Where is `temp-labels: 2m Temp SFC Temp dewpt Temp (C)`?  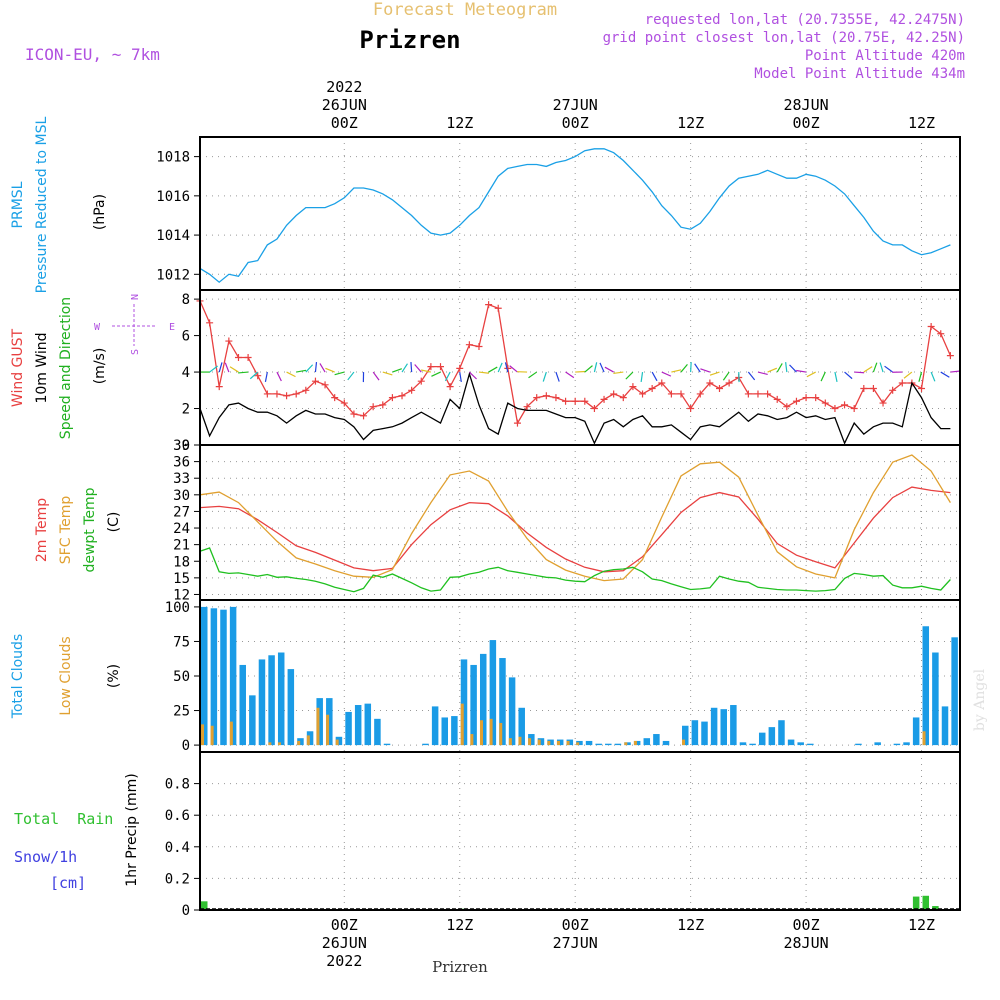 temp-labels: 2m Temp SFC Temp dewpt Temp (C) is located at coordinates (78, 529).